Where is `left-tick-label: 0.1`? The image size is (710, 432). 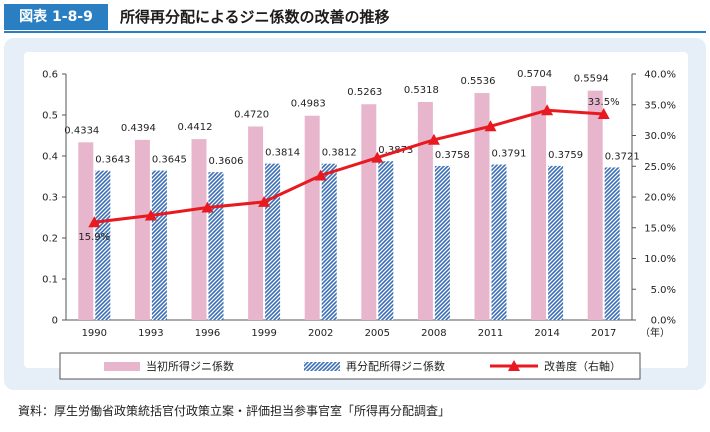
left-tick-label: 0.1 is located at coordinates (50, 280).